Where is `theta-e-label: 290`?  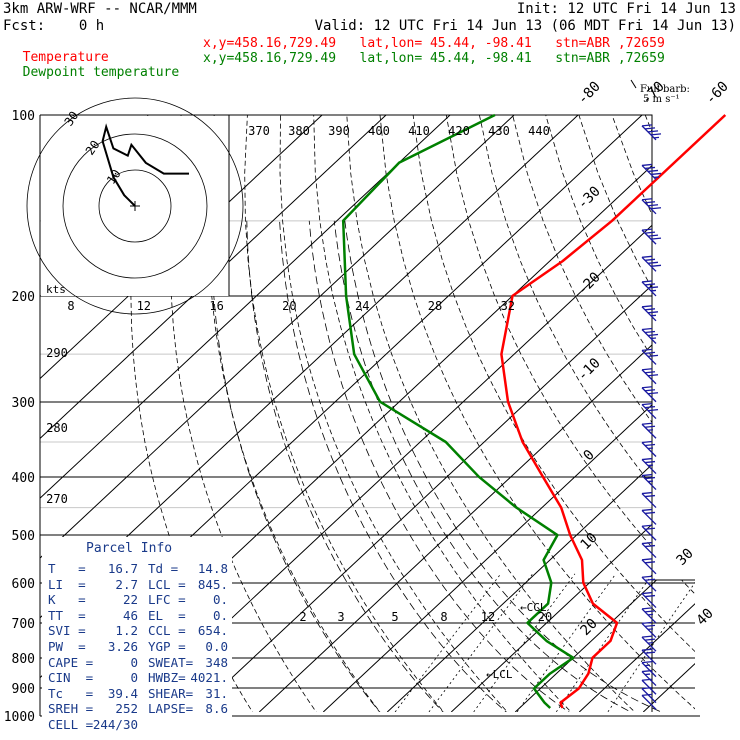 theta-e-label: 290 is located at coordinates (57, 353).